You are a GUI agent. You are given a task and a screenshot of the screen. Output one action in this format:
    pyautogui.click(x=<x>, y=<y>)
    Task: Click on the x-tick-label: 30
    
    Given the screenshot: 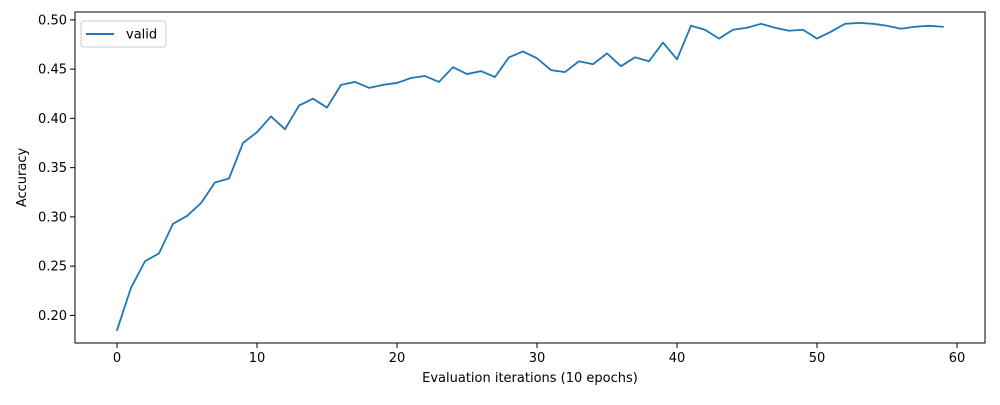 What is the action you would take?
    pyautogui.click(x=537, y=358)
    